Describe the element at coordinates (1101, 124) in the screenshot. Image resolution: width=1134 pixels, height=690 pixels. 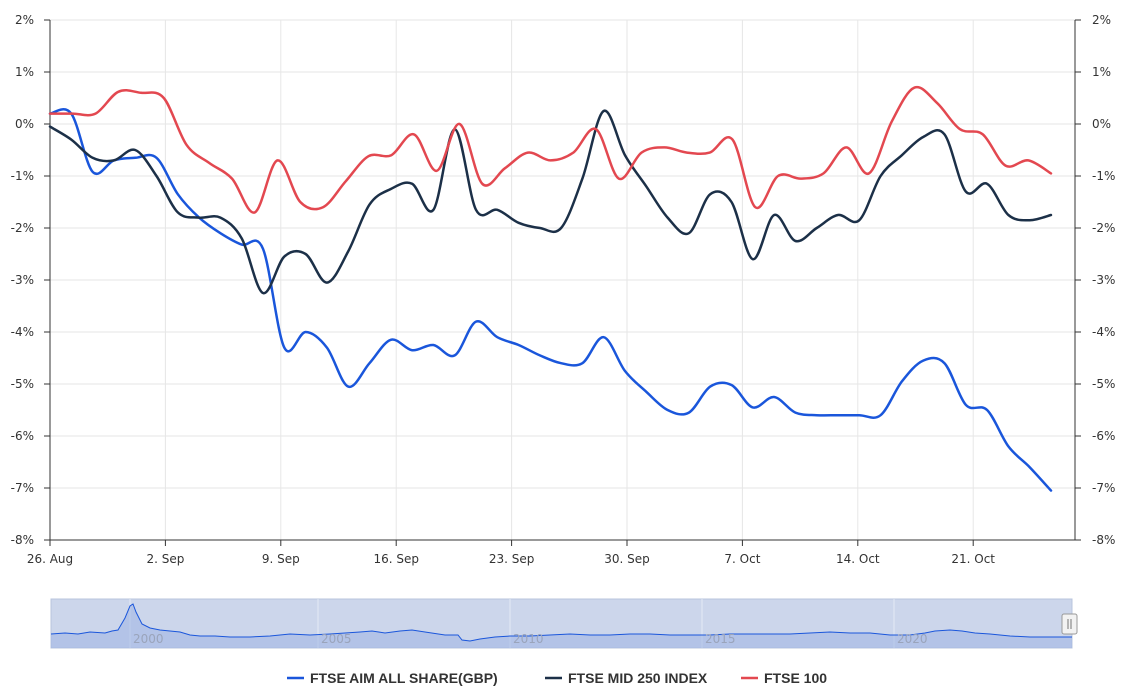
I see `y-tick-label-right: 0%` at that location.